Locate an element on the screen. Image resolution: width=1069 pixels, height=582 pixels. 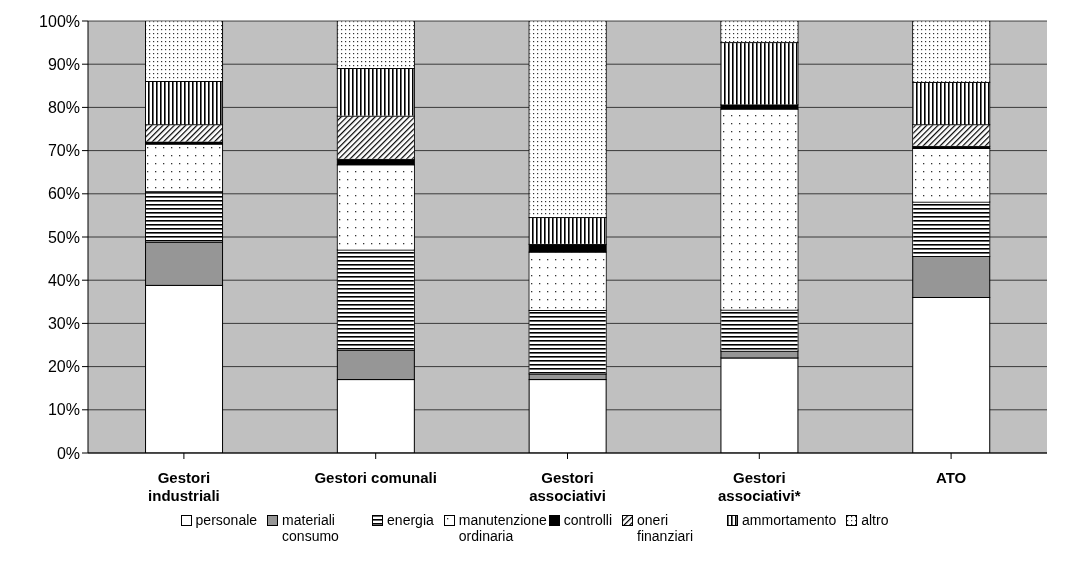
legend-label: materiali consumo is located at coordinates (311, 528).